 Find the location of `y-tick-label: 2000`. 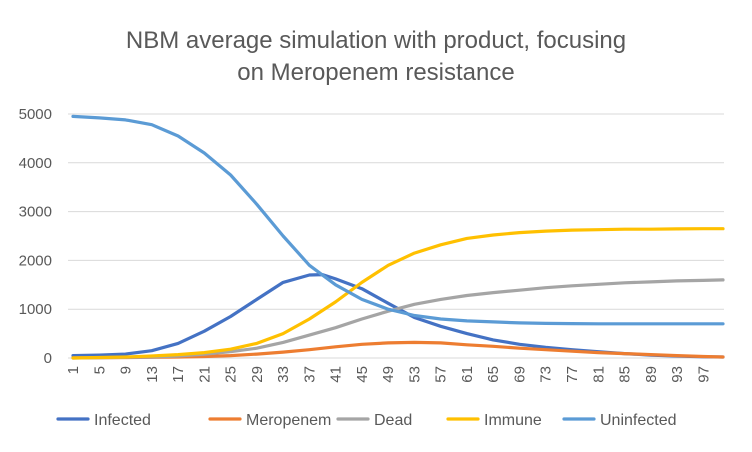

y-tick-label: 2000 is located at coordinates (35, 260).